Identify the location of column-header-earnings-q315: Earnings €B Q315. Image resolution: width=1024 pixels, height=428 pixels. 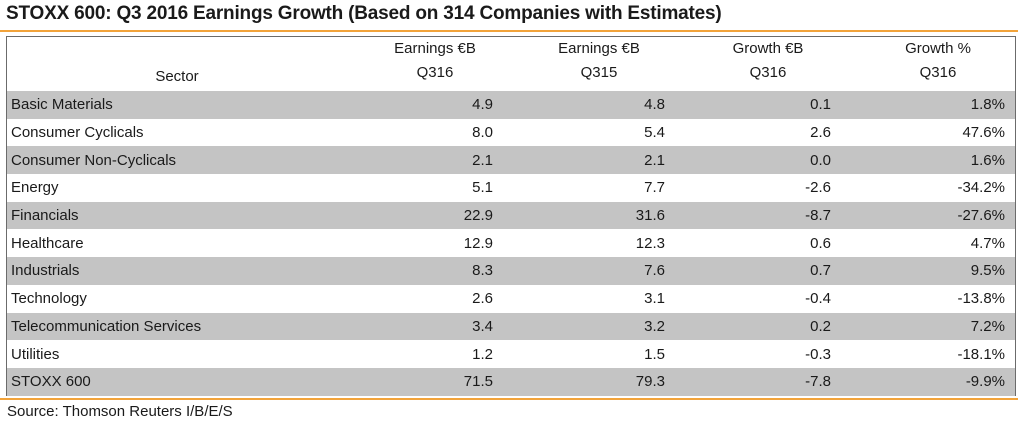
(589, 64).